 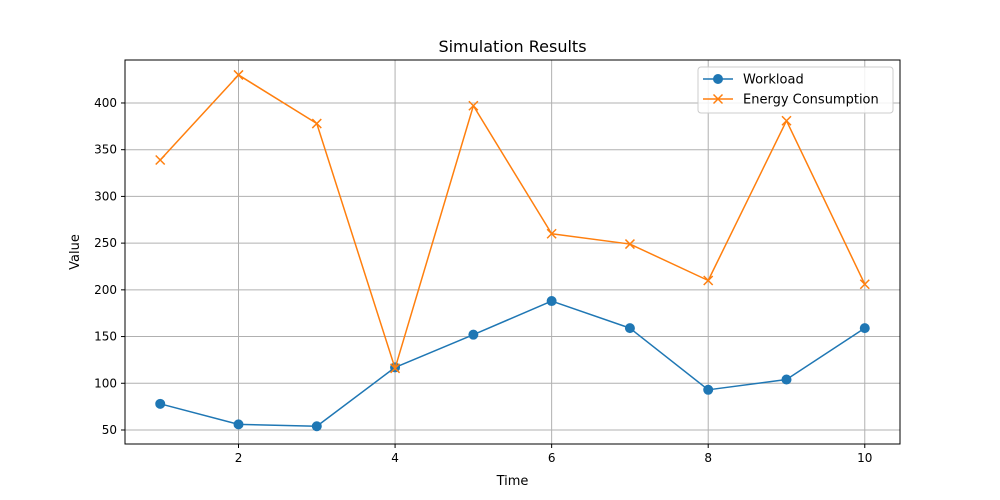 I want to click on y-tick-label: 250, so click(x=105, y=243).